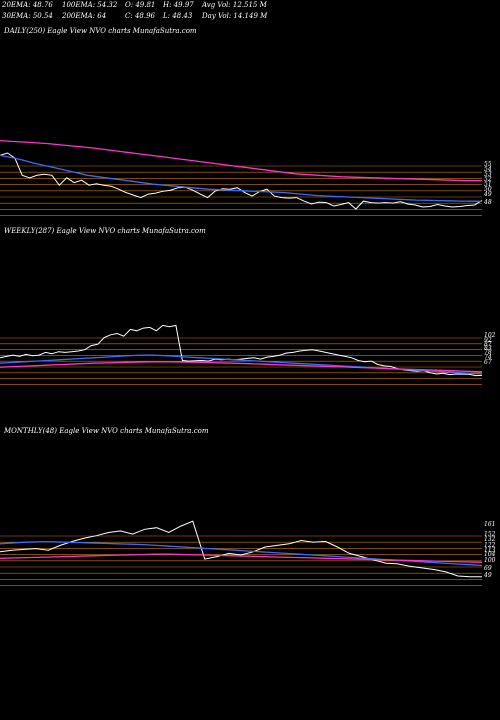 The width and height of the screenshot is (500, 720). Describe the element at coordinates (490, 534) in the screenshot. I see `y-tick-label: 152` at that location.